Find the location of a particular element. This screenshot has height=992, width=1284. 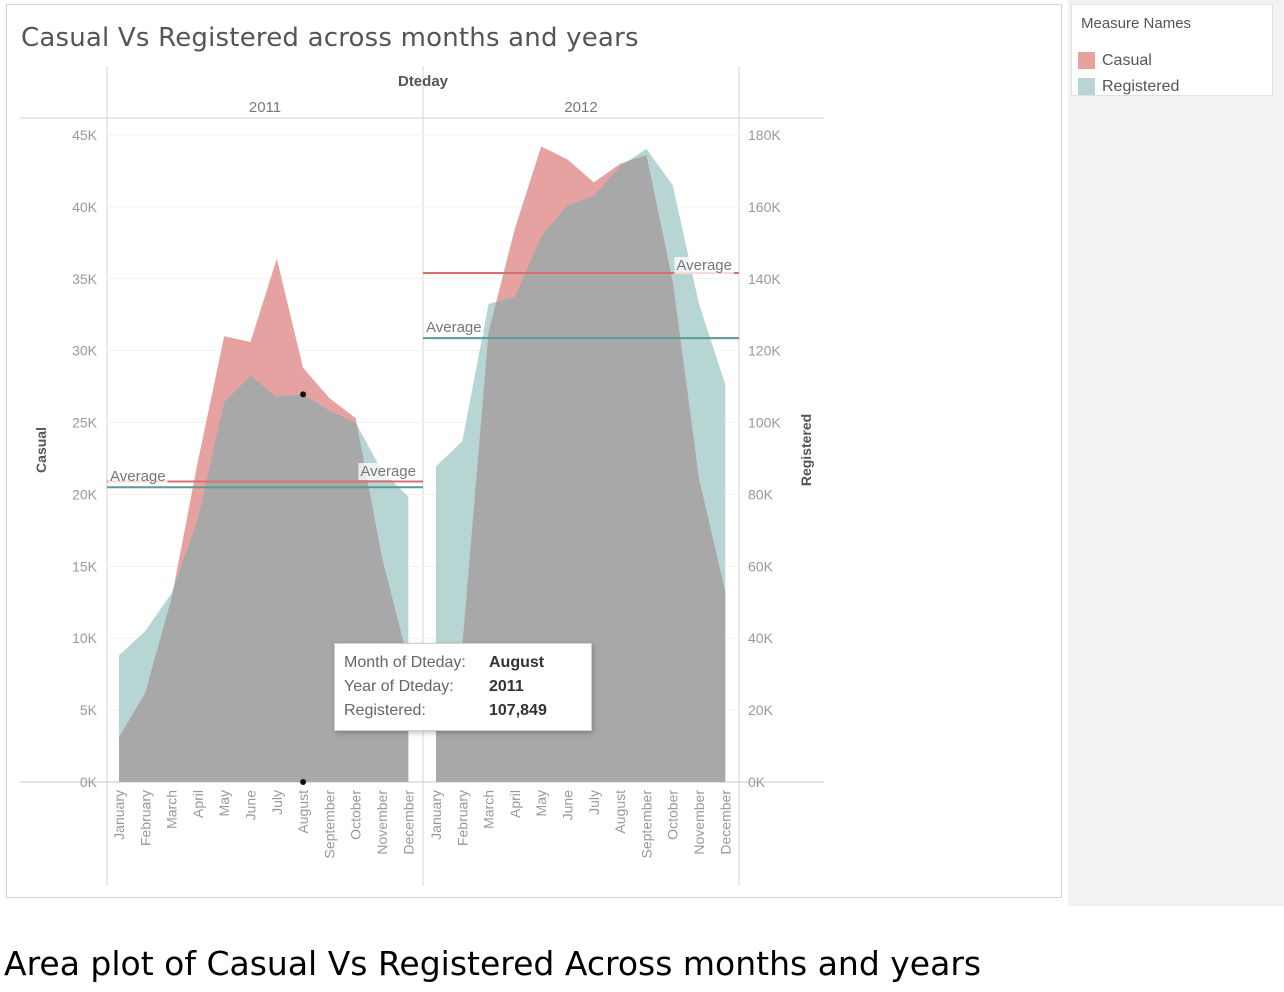

average-label-casual-2011: Average is located at coordinates (138, 476).